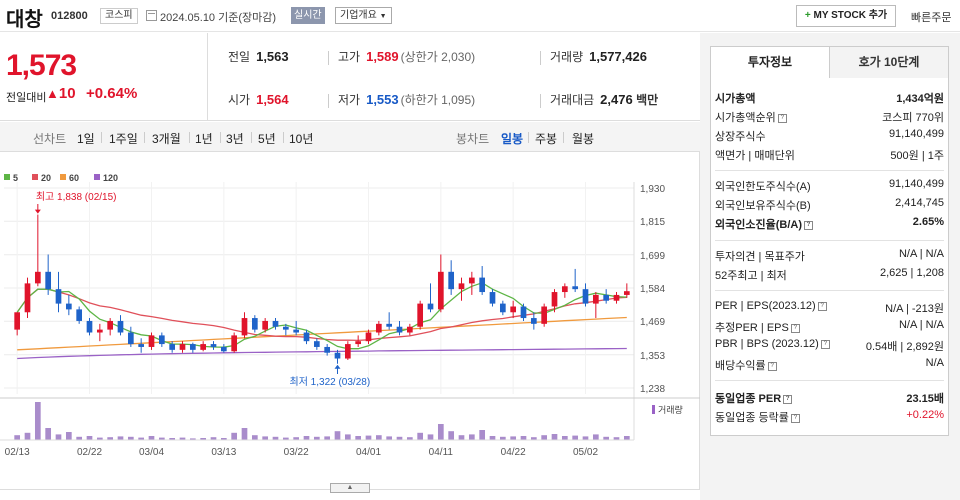 The width and height of the screenshot is (960, 500). Describe the element at coordinates (321, 315) in the screenshot. I see `ma20-line` at that location.